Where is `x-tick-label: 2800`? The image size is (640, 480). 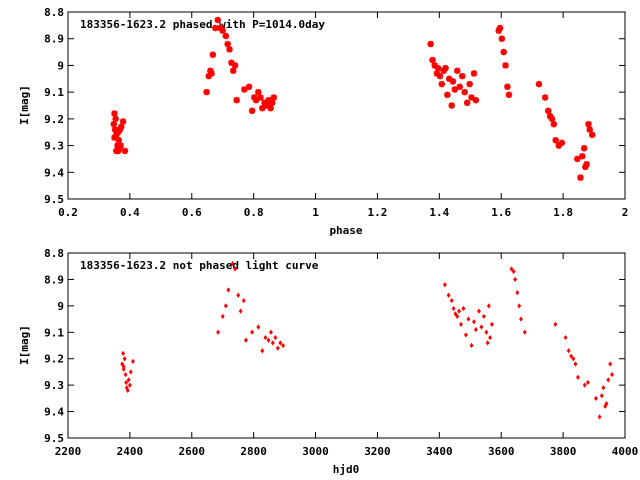 x-tick-label: 2800 is located at coordinates (253, 451).